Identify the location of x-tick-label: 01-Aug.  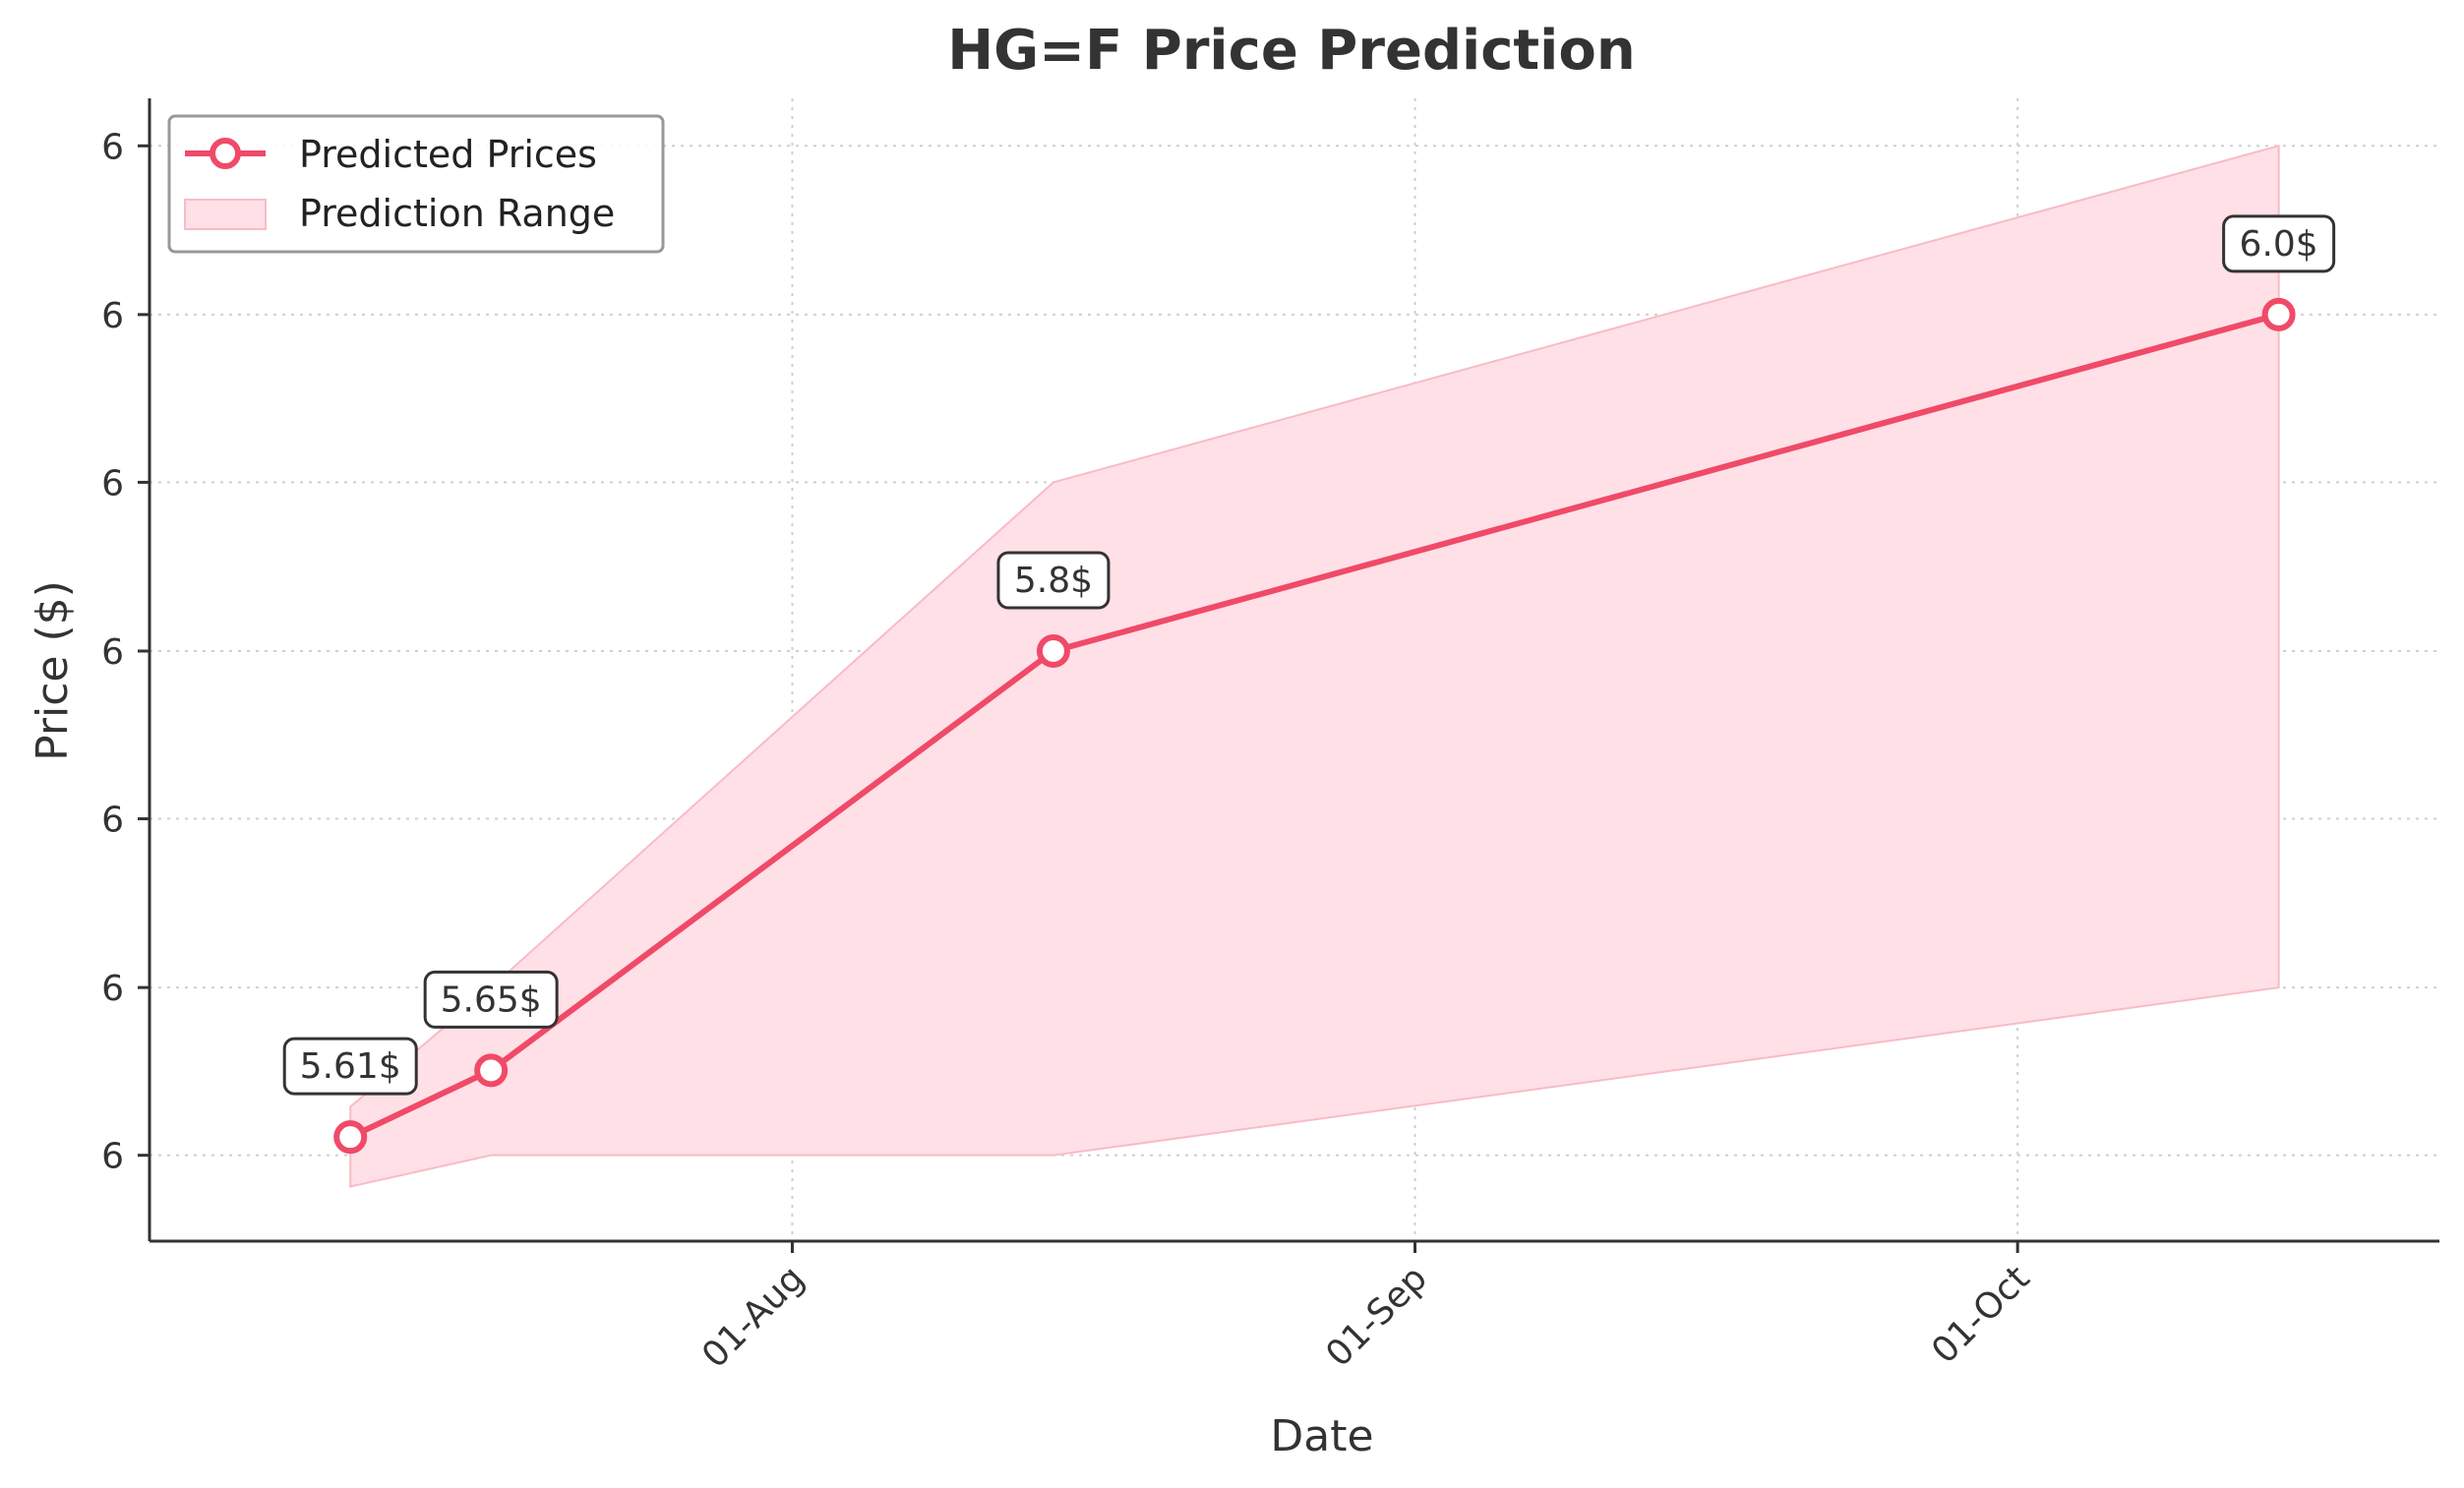
(753, 1317).